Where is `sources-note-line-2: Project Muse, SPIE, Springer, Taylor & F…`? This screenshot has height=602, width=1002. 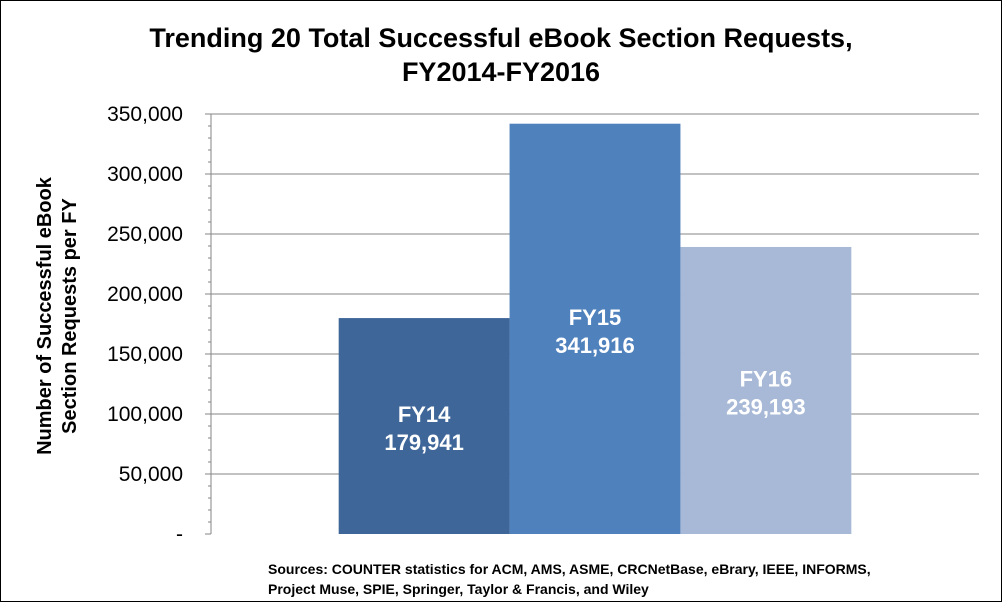
sources-note-line-2: Project Muse, SPIE, Springer, Taylor & F… is located at coordinates (458, 589).